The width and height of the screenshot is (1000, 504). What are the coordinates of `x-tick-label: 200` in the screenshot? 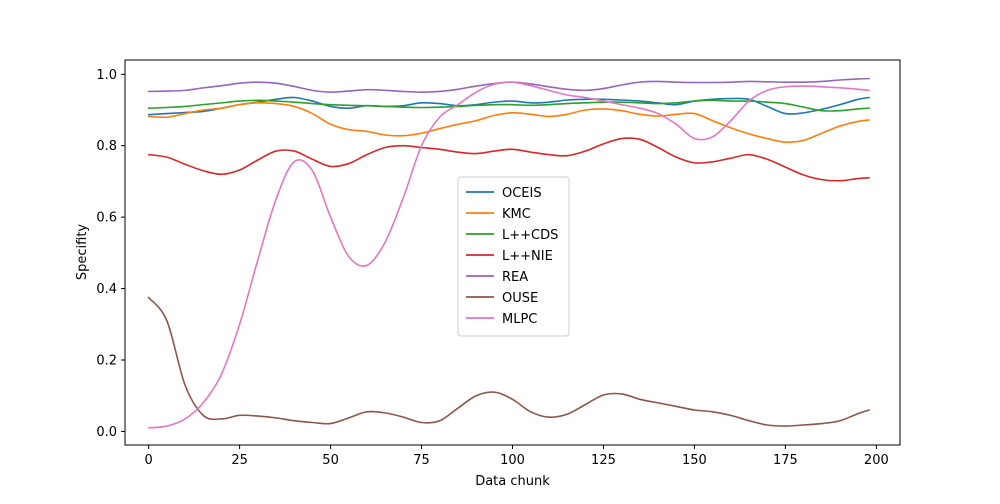 It's located at (876, 460).